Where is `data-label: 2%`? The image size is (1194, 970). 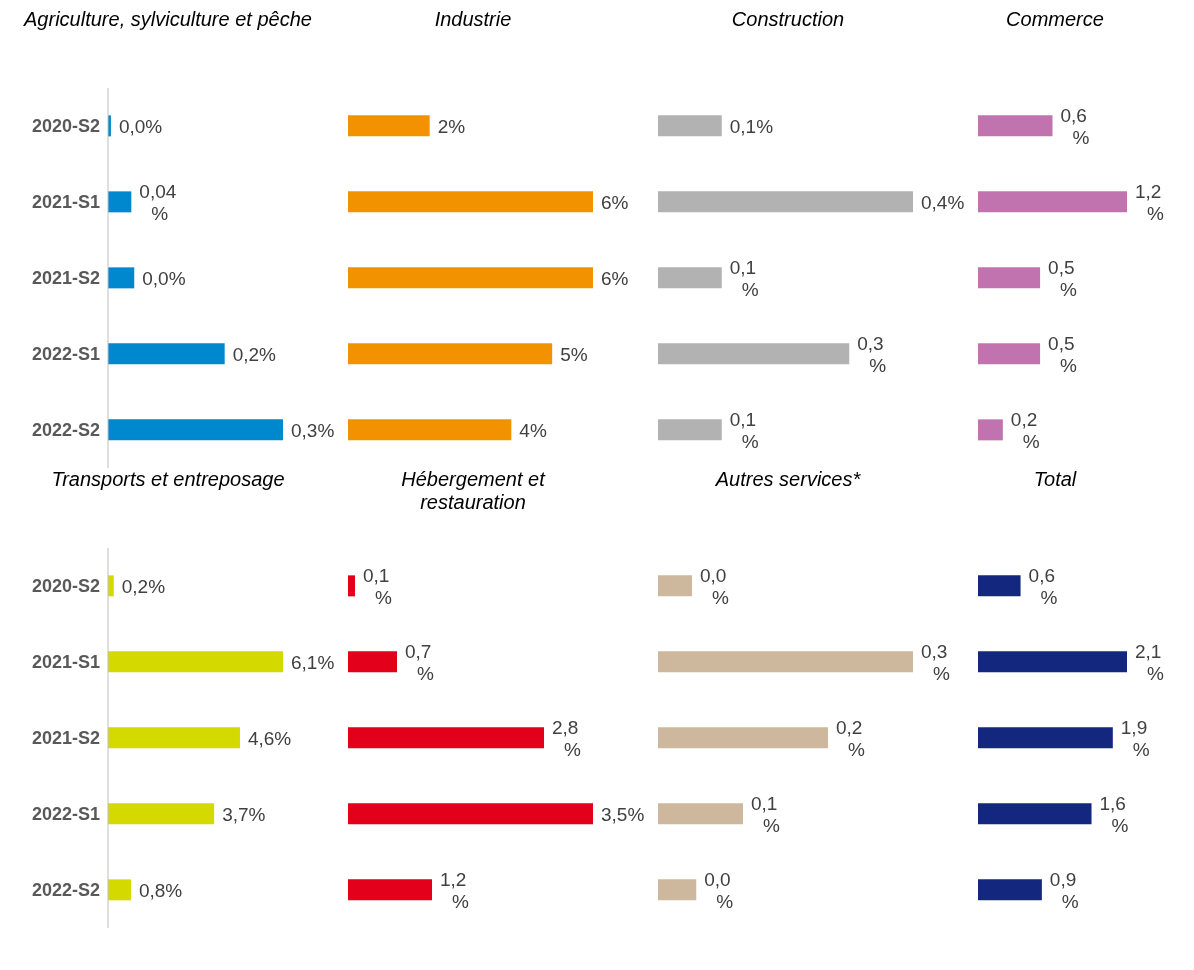
data-label: 2% is located at coordinates (451, 126).